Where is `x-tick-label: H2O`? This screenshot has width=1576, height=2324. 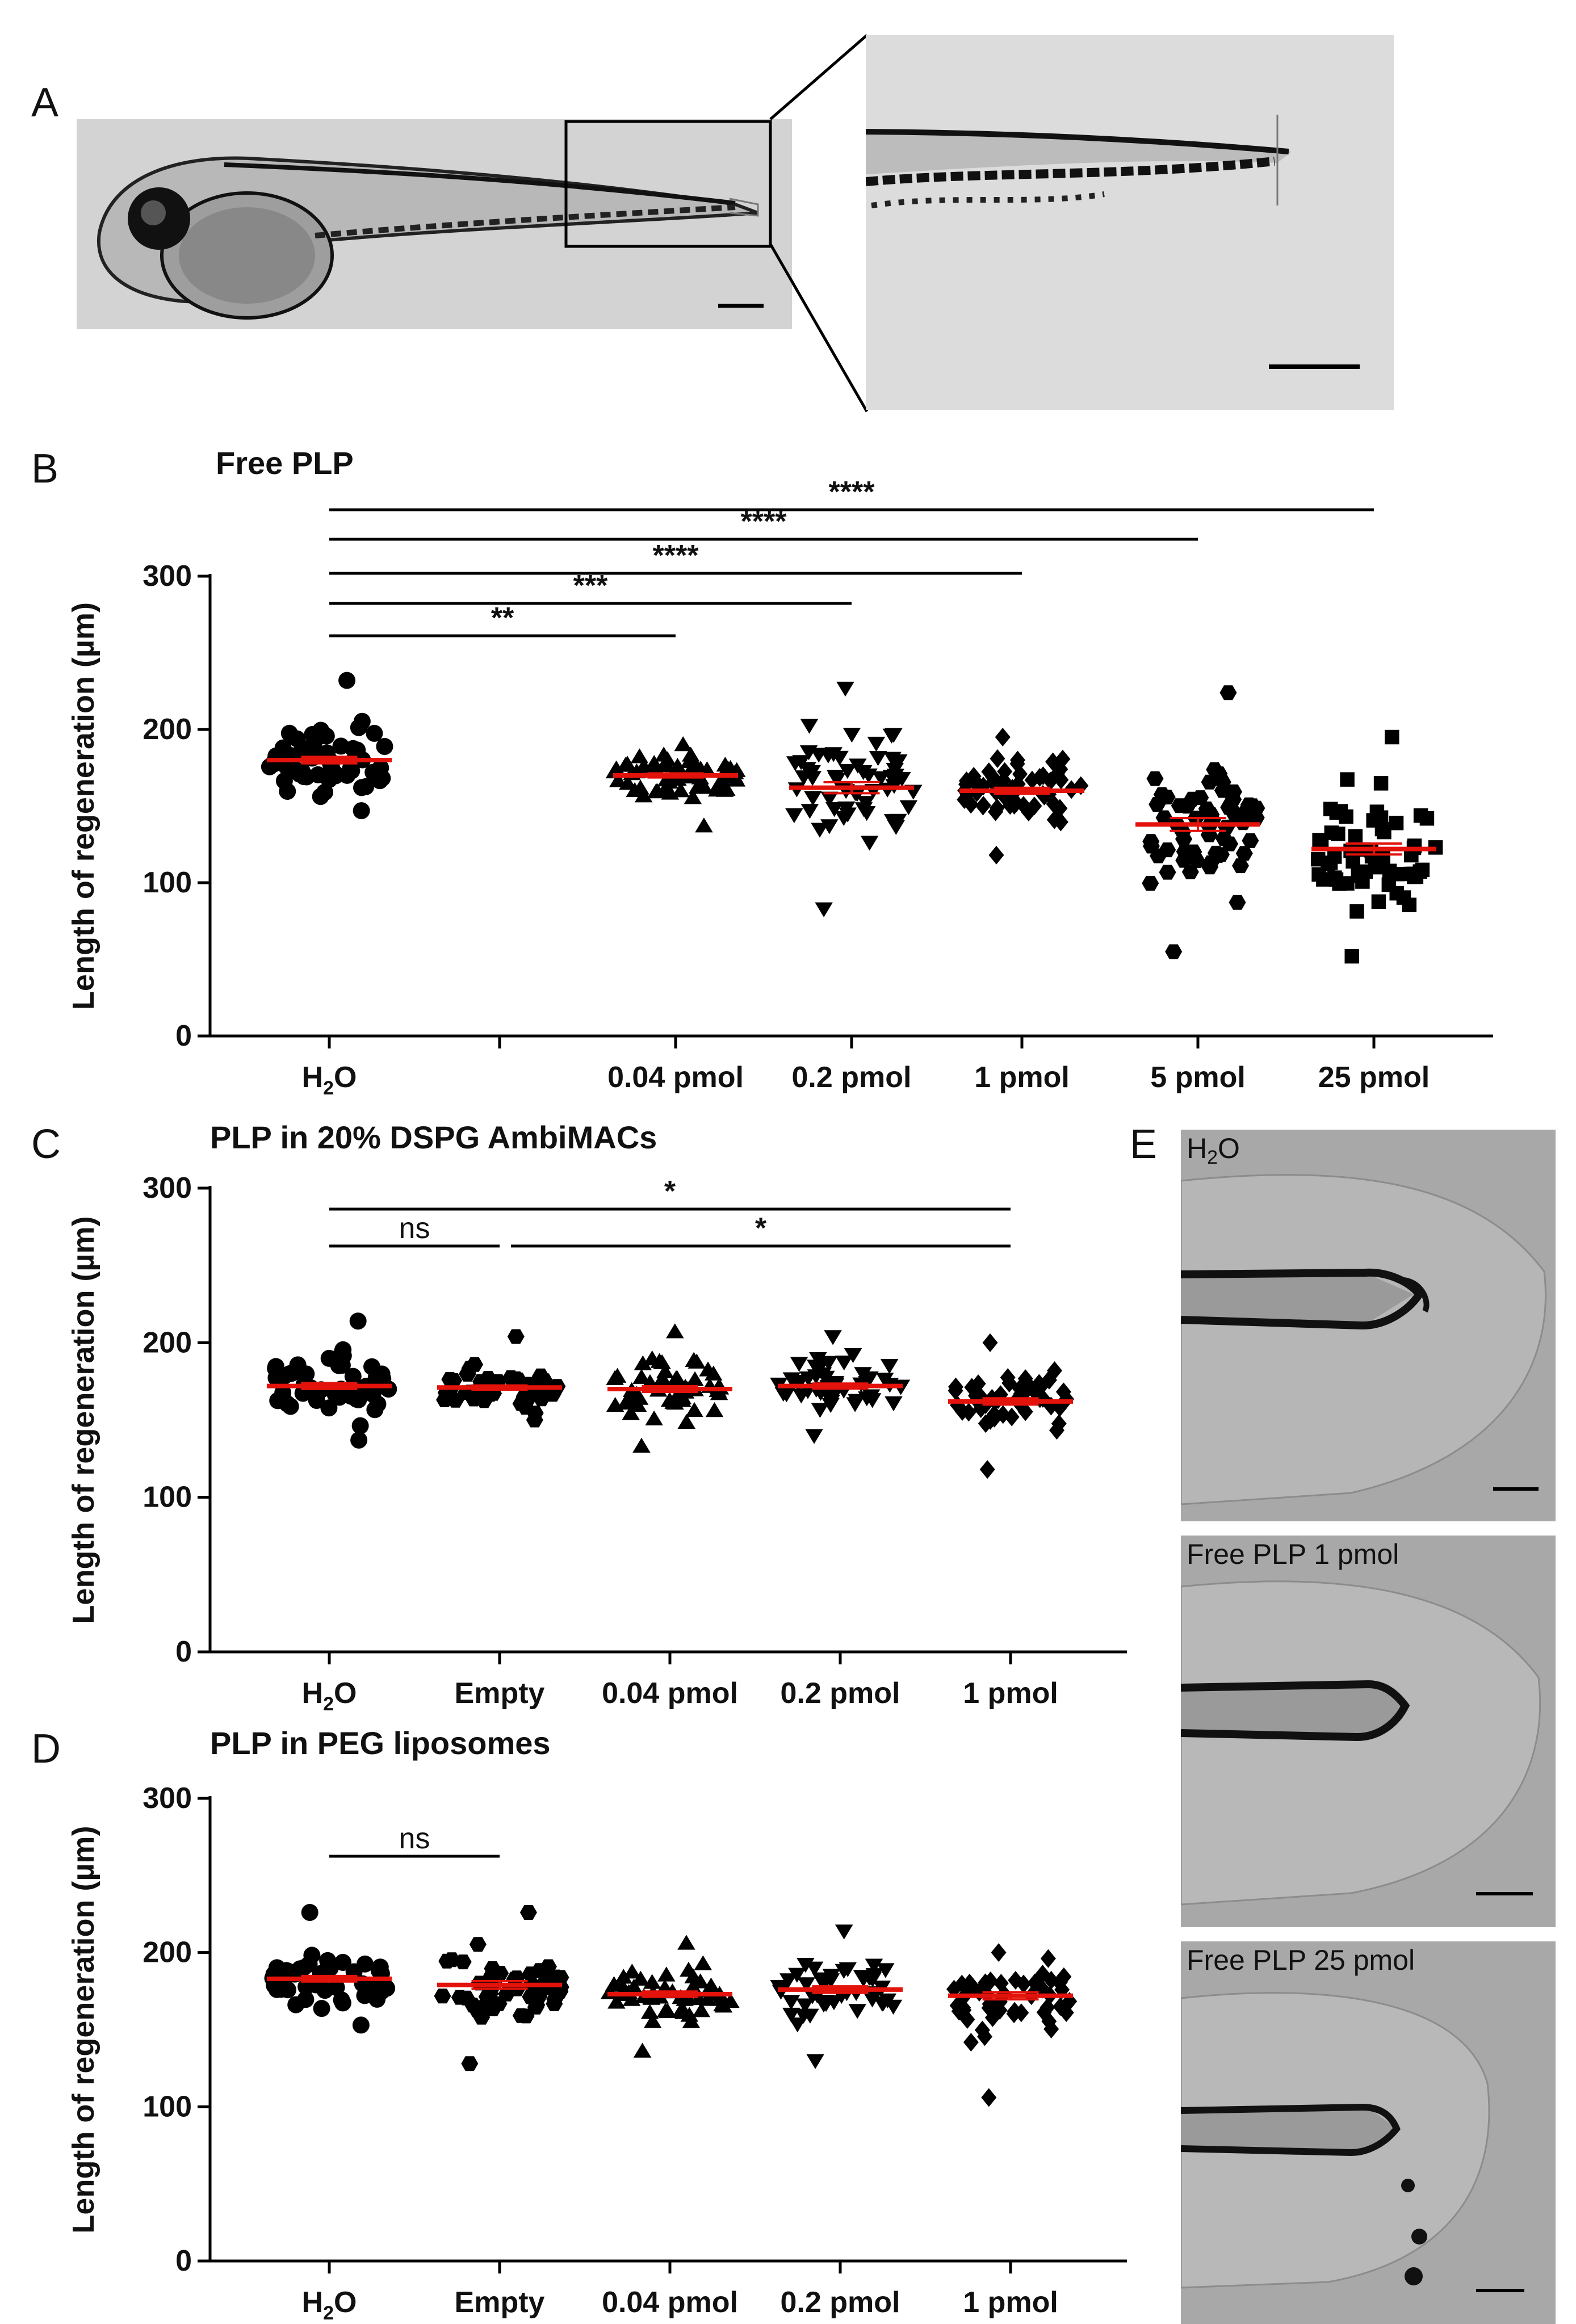 x-tick-label: H2O is located at coordinates (329, 1080).